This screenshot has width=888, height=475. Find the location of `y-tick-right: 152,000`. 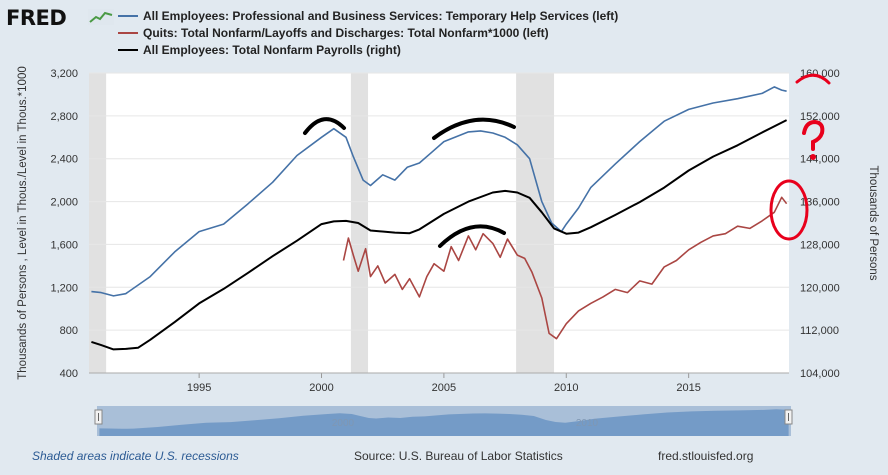

y-tick-right: 152,000 is located at coordinates (820, 117).